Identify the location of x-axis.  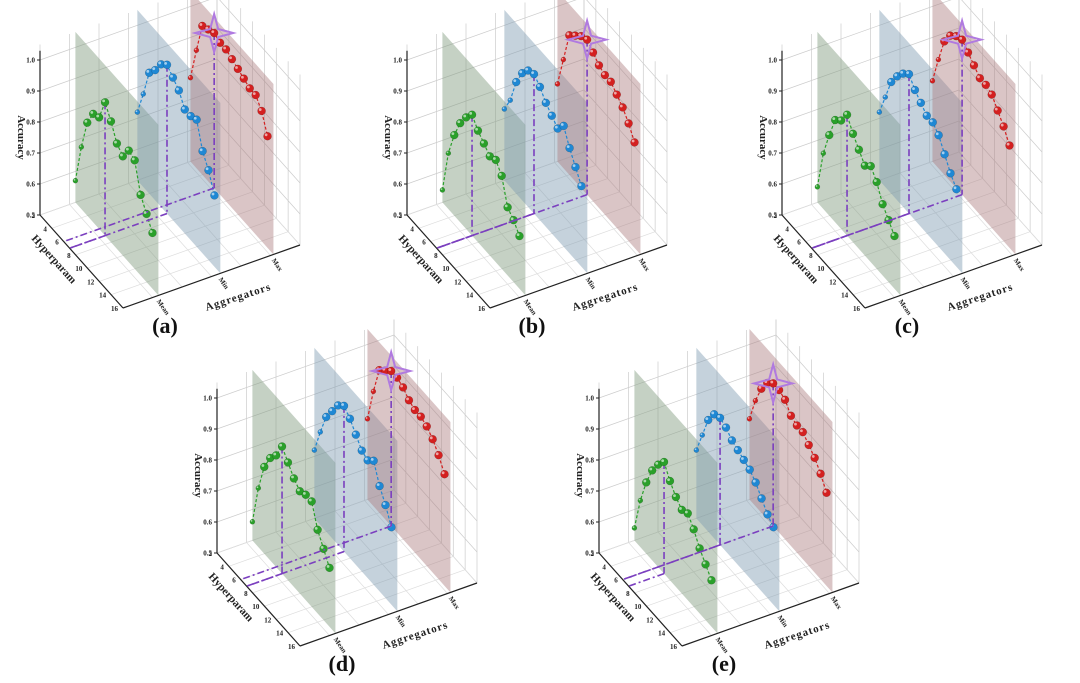
(953, 276).